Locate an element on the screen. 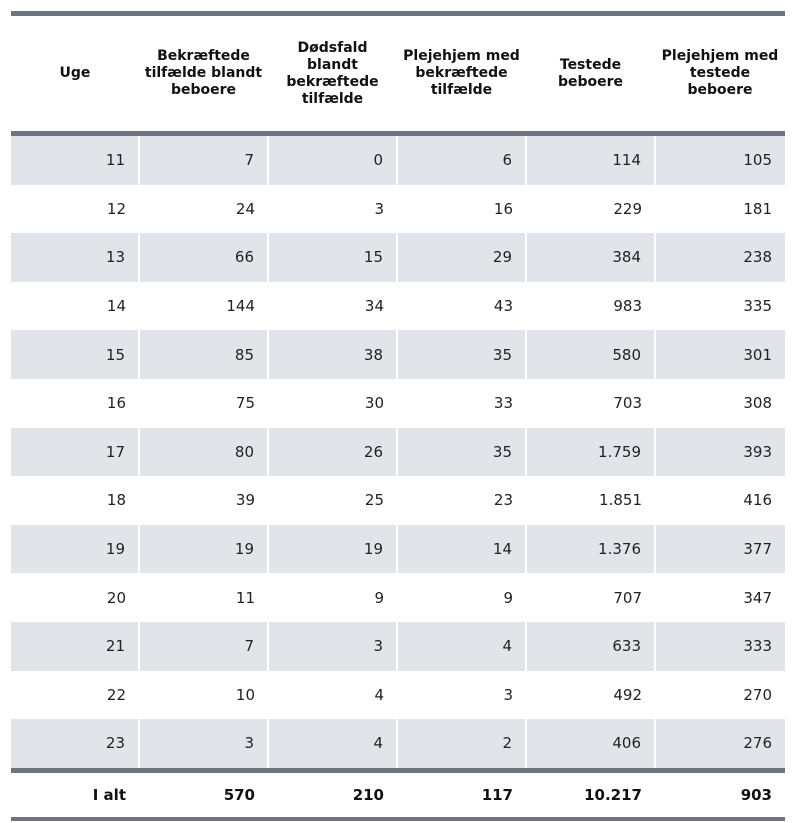 The height and width of the screenshot is (823, 796). table-cell: 24 is located at coordinates (245, 208).